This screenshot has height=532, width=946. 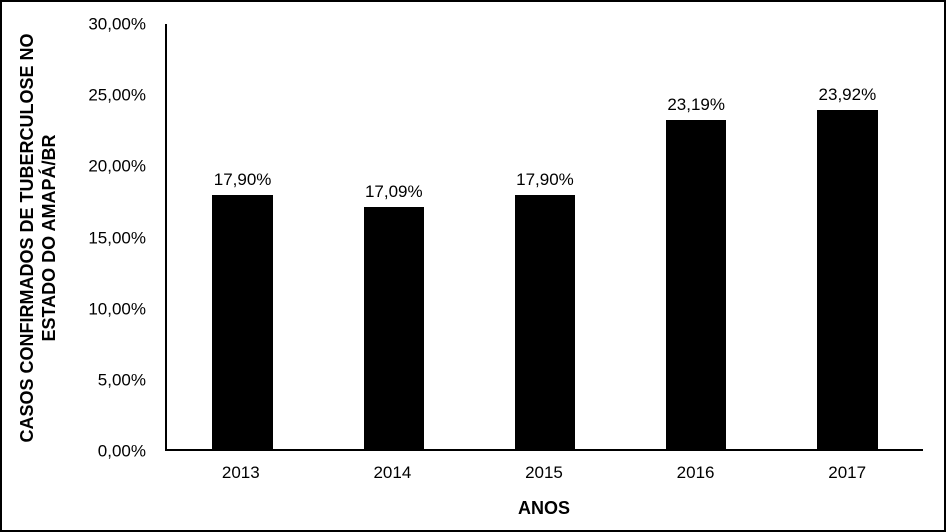 I want to click on bar-slot-2013: 17,90%, so click(x=242, y=236).